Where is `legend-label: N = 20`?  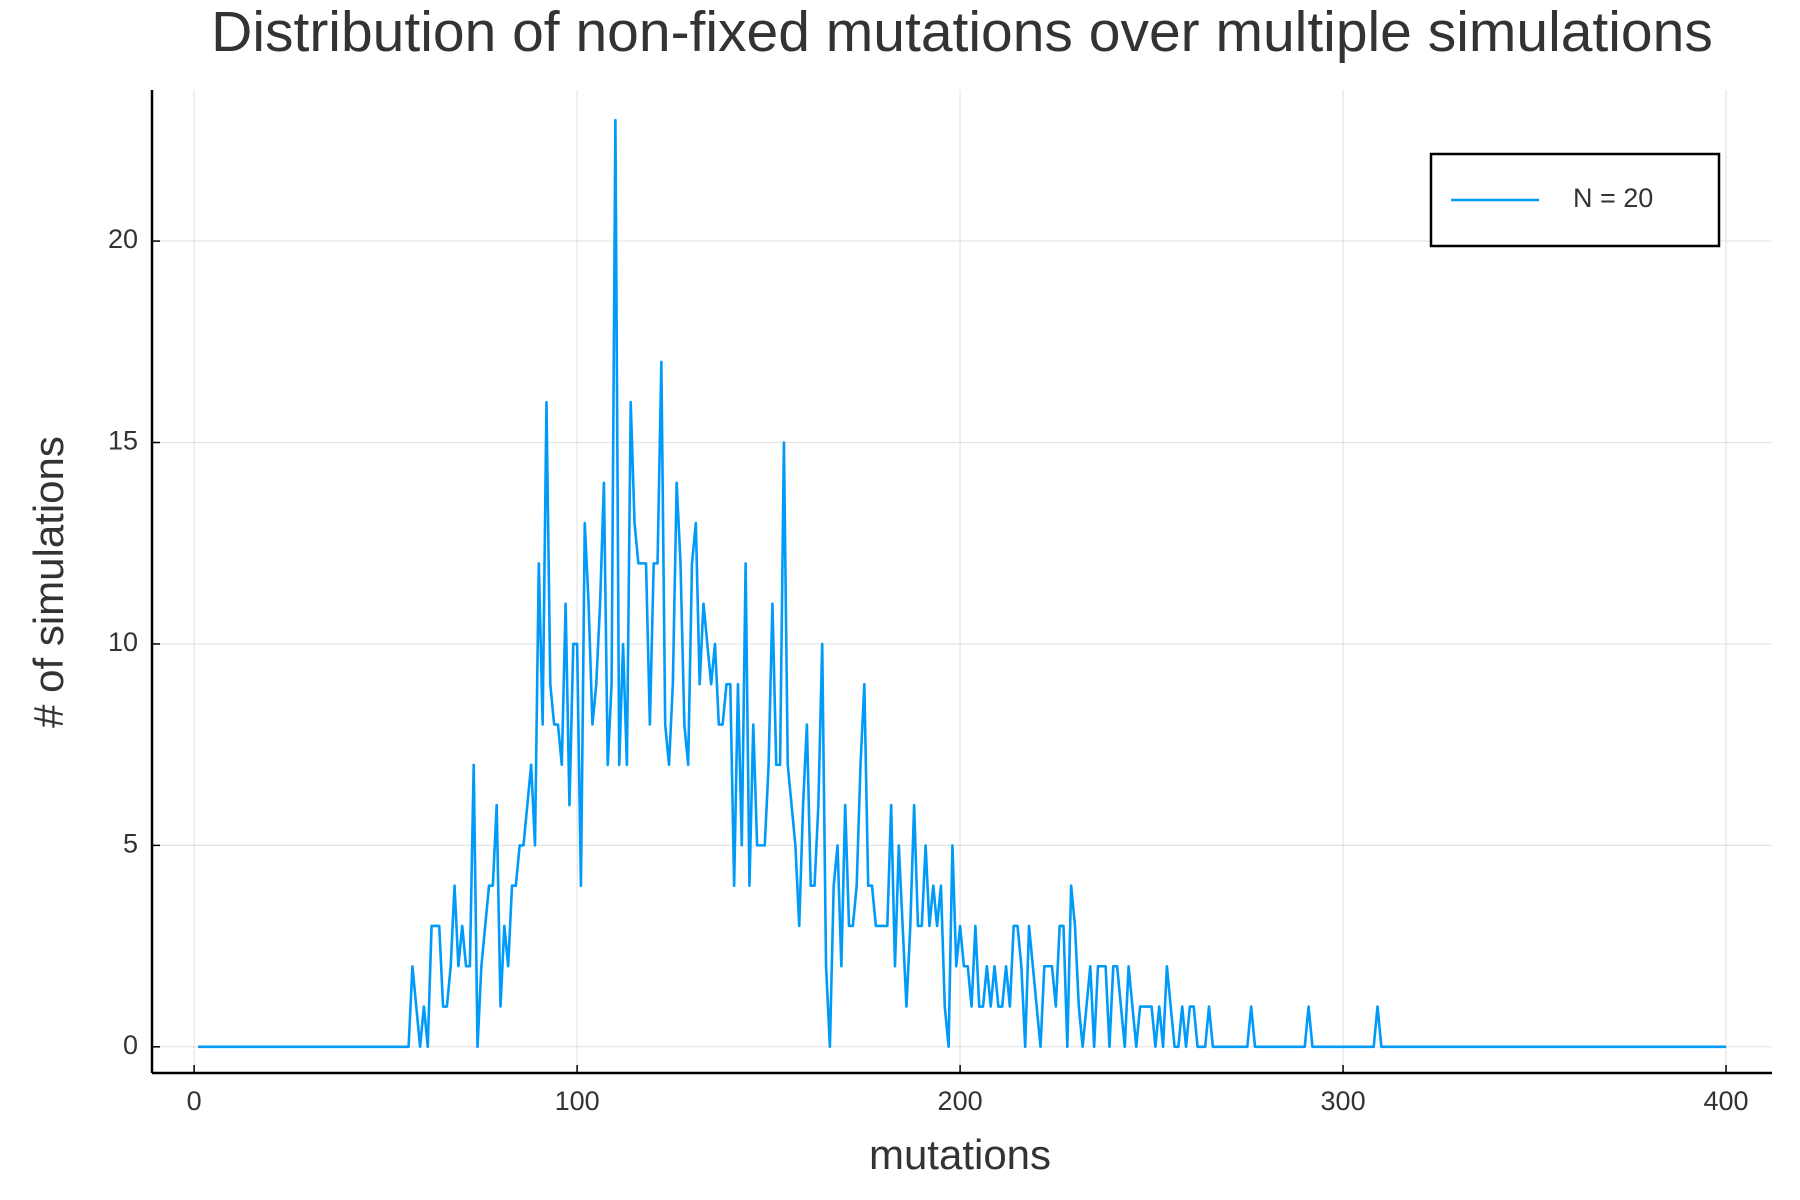
legend-label: N = 20 is located at coordinates (1613, 198).